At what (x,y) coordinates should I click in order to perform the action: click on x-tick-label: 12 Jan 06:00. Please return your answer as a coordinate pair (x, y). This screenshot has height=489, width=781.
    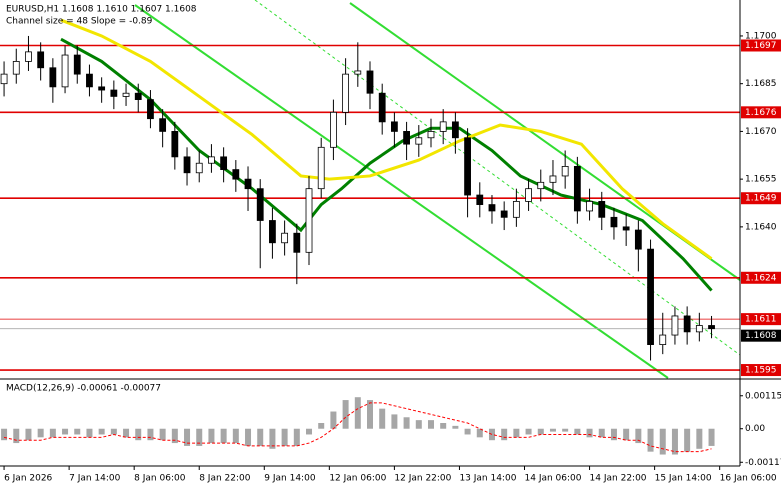
    Looking at the image, I should click on (357, 479).